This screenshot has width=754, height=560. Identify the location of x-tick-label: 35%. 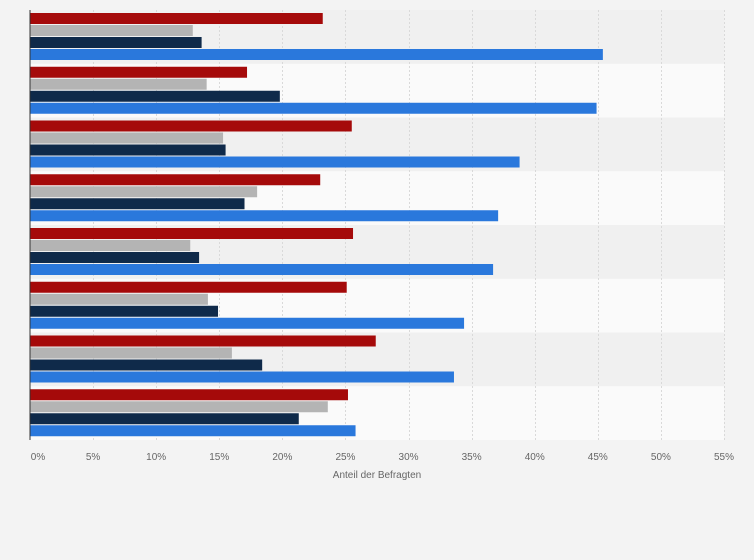
(472, 457).